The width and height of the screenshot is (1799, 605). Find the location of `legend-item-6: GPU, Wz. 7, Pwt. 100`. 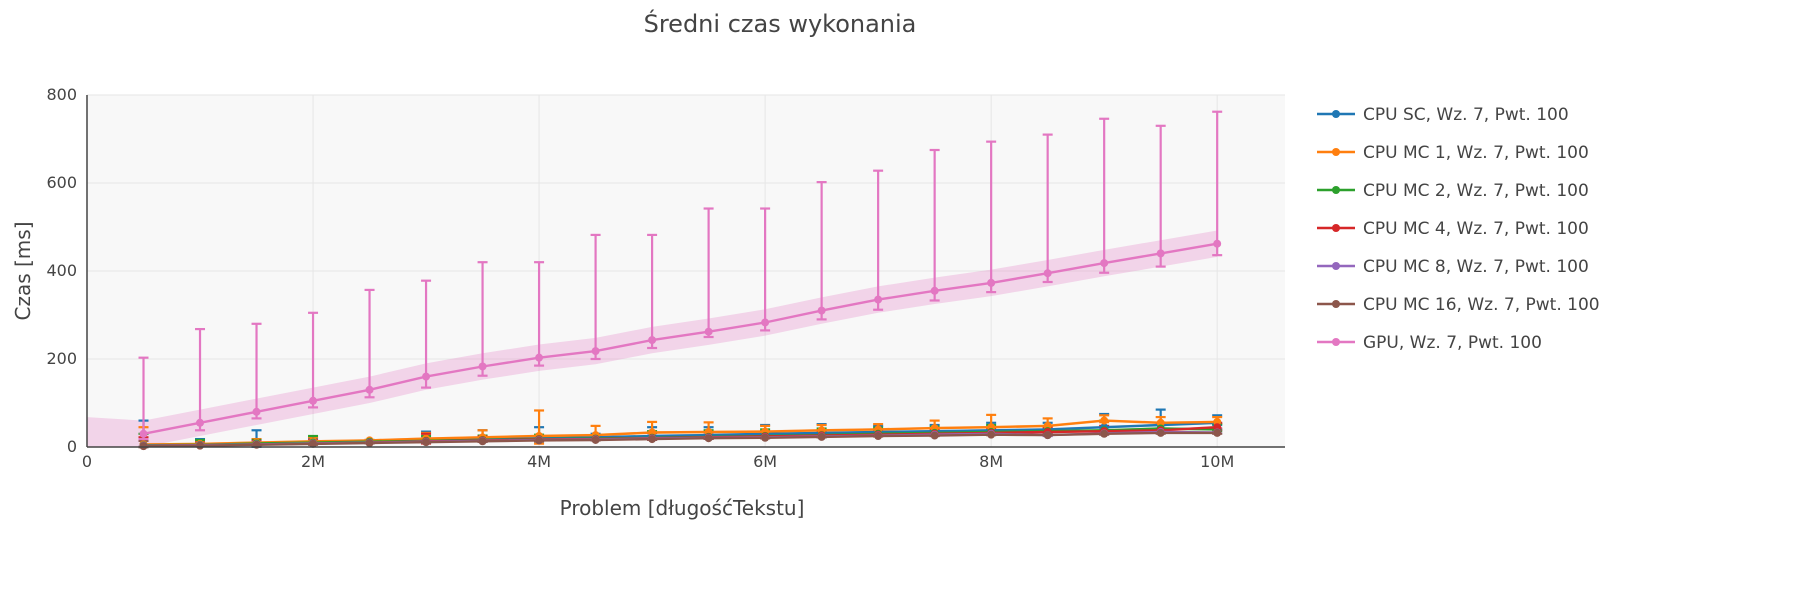

legend-item-6: GPU, Wz. 7, Pwt. 100 is located at coordinates (1429, 343).